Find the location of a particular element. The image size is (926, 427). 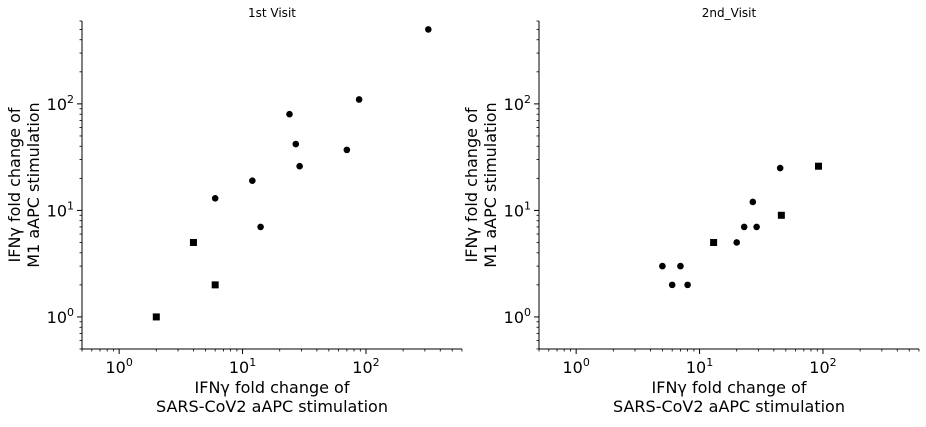

chart-title: 1st Visit is located at coordinates (272, 13).